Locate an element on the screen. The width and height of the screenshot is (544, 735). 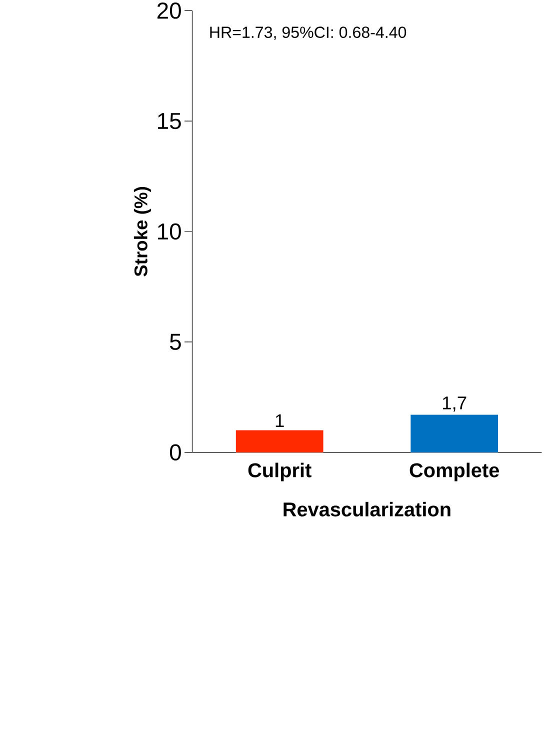
data-label: 1,7 is located at coordinates (454, 404).